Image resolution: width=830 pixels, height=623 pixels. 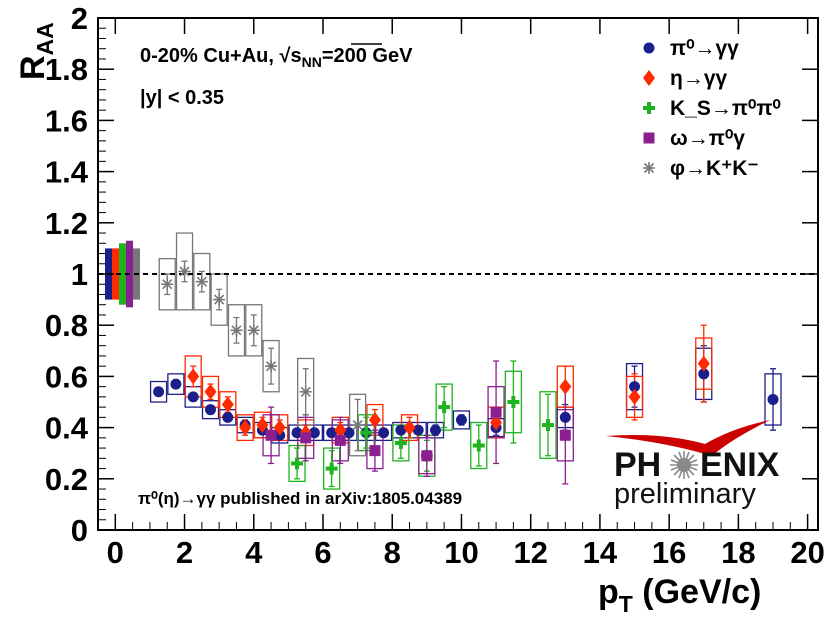 What do you see at coordinates (684, 465) in the screenshot?
I see `logo-star-icon` at bounding box center [684, 465].